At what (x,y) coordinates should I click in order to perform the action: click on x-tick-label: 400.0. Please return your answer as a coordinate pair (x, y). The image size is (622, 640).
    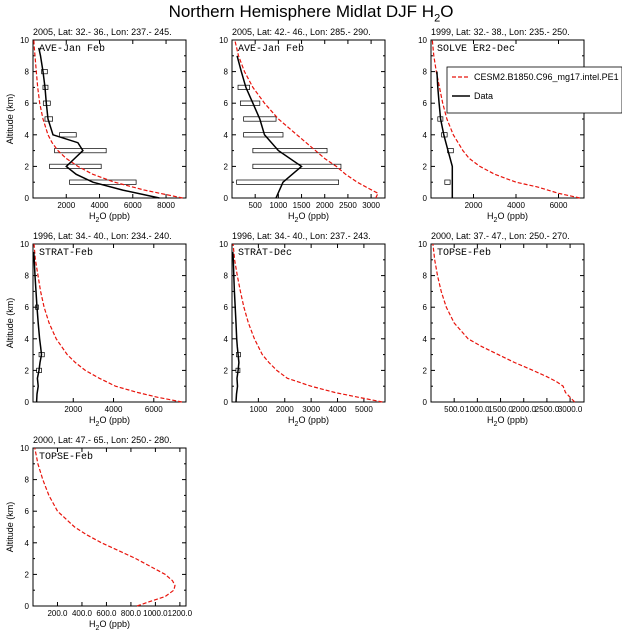
    Looking at the image, I should click on (82, 613).